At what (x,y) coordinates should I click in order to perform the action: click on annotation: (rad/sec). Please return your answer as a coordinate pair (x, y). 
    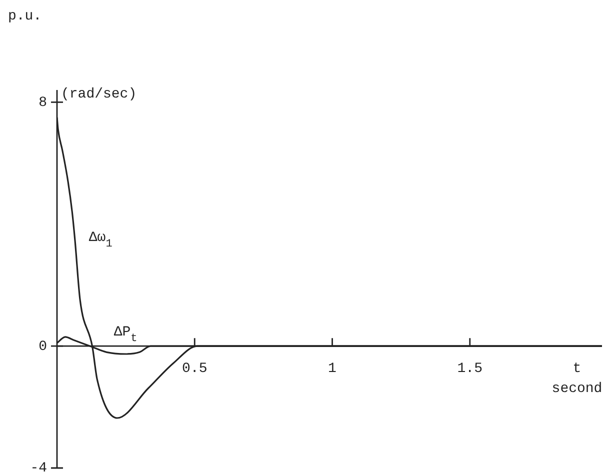
    Looking at the image, I should click on (99, 94).